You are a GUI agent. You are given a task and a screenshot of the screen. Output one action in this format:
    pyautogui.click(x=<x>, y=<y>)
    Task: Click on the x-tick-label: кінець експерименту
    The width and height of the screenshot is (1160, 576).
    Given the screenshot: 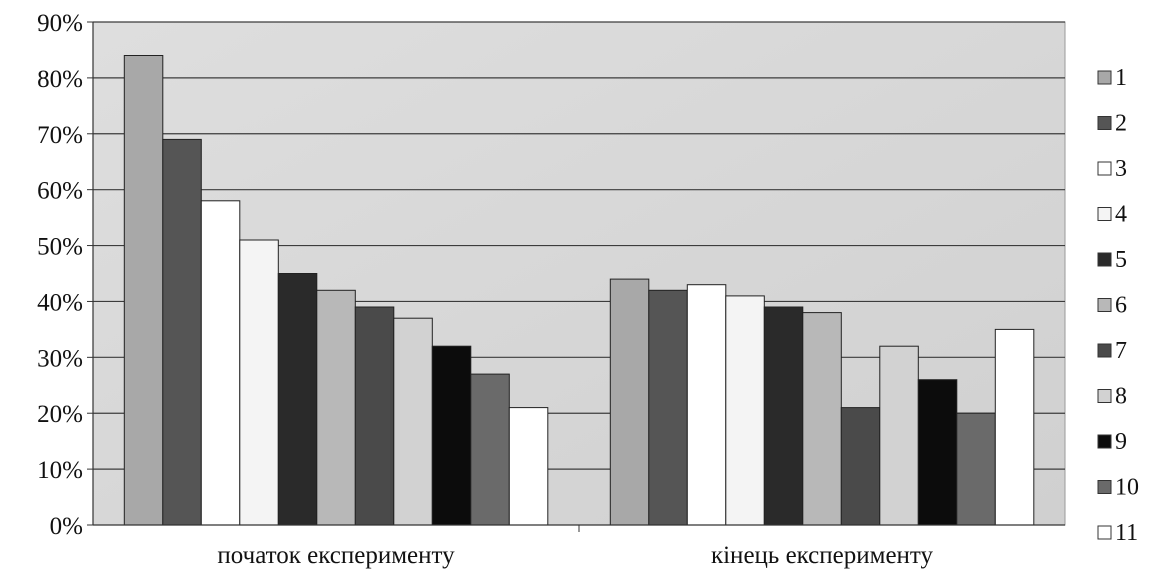 What is the action you would take?
    pyautogui.click(x=822, y=555)
    